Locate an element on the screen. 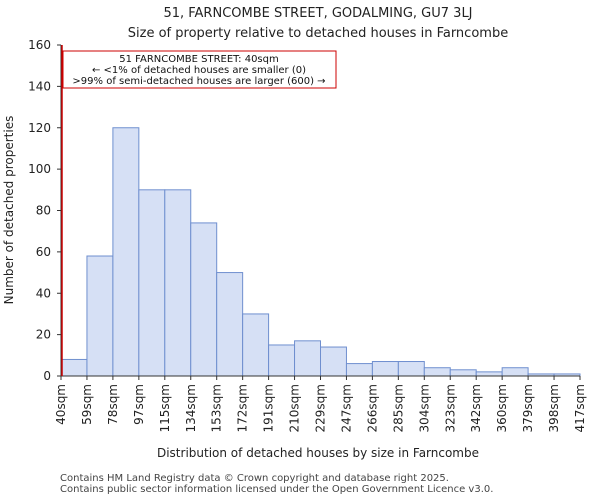 The width and height of the screenshot is (600, 500). x-tick-label: 59sqm is located at coordinates (87, 404).